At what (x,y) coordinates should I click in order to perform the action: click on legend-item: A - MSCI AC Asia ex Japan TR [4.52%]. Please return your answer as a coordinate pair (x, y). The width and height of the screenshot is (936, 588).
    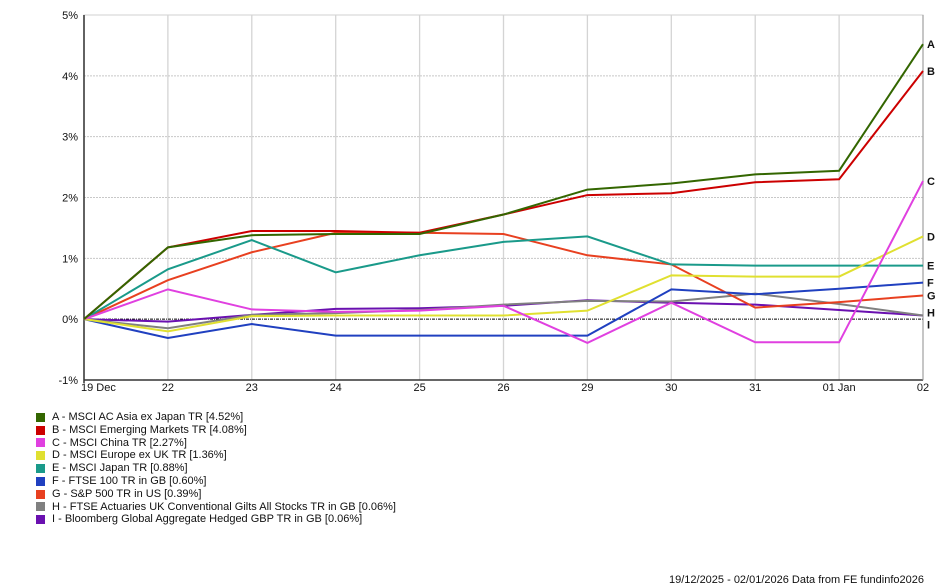
    Looking at the image, I should click on (216, 417).